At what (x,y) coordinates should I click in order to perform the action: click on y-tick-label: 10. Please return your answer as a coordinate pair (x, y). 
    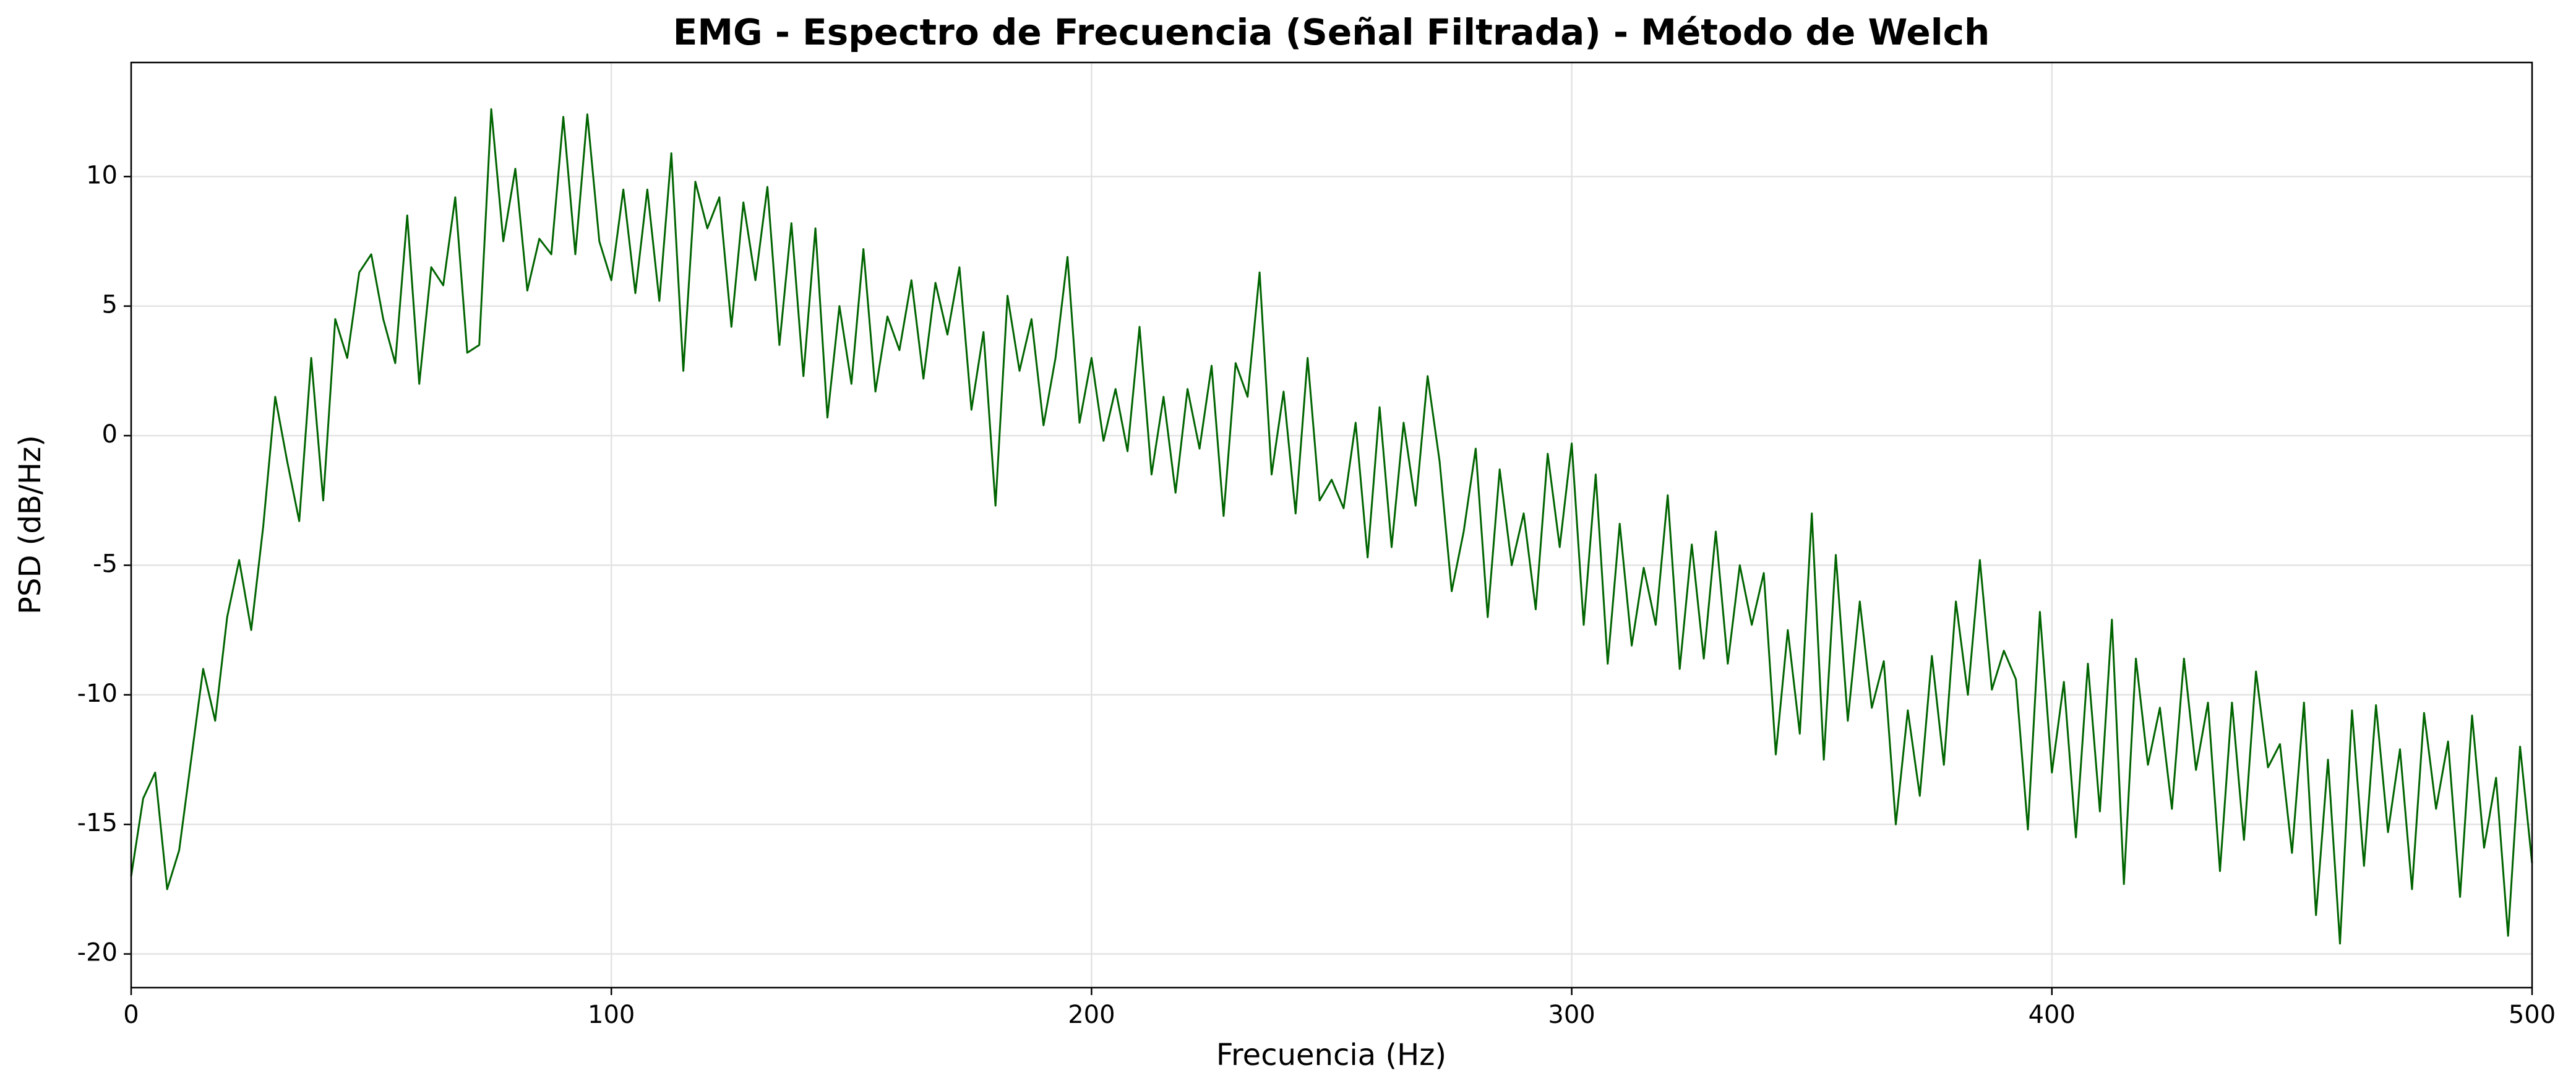
    Looking at the image, I should click on (102, 175).